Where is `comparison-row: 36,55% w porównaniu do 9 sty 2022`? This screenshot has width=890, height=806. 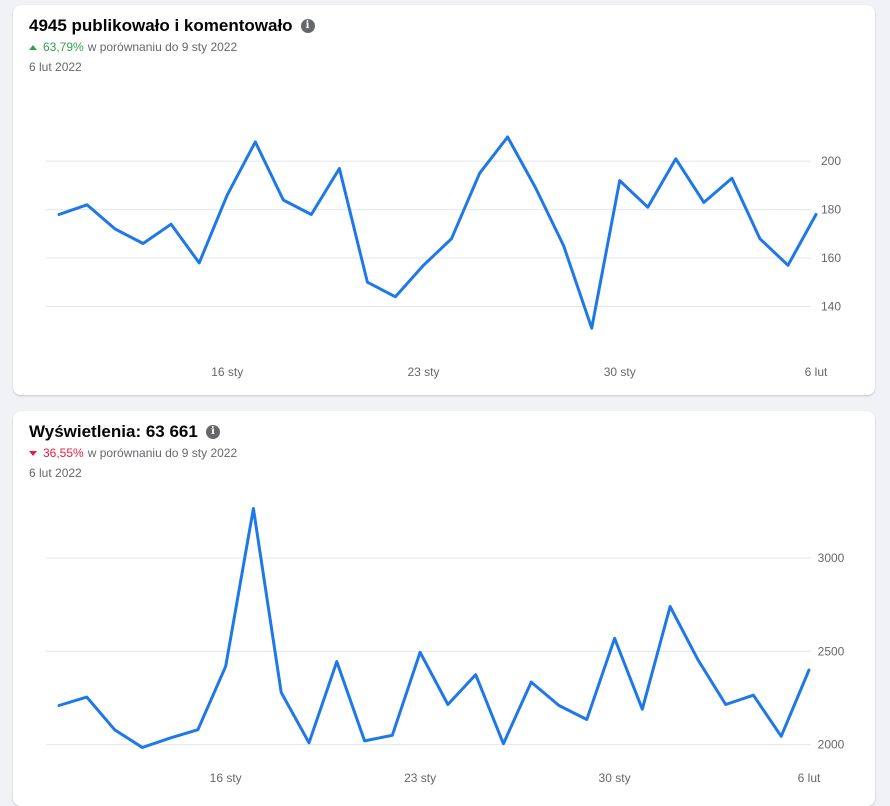
comparison-row: 36,55% w porównaniu do 9 sty 2022 is located at coordinates (133, 453).